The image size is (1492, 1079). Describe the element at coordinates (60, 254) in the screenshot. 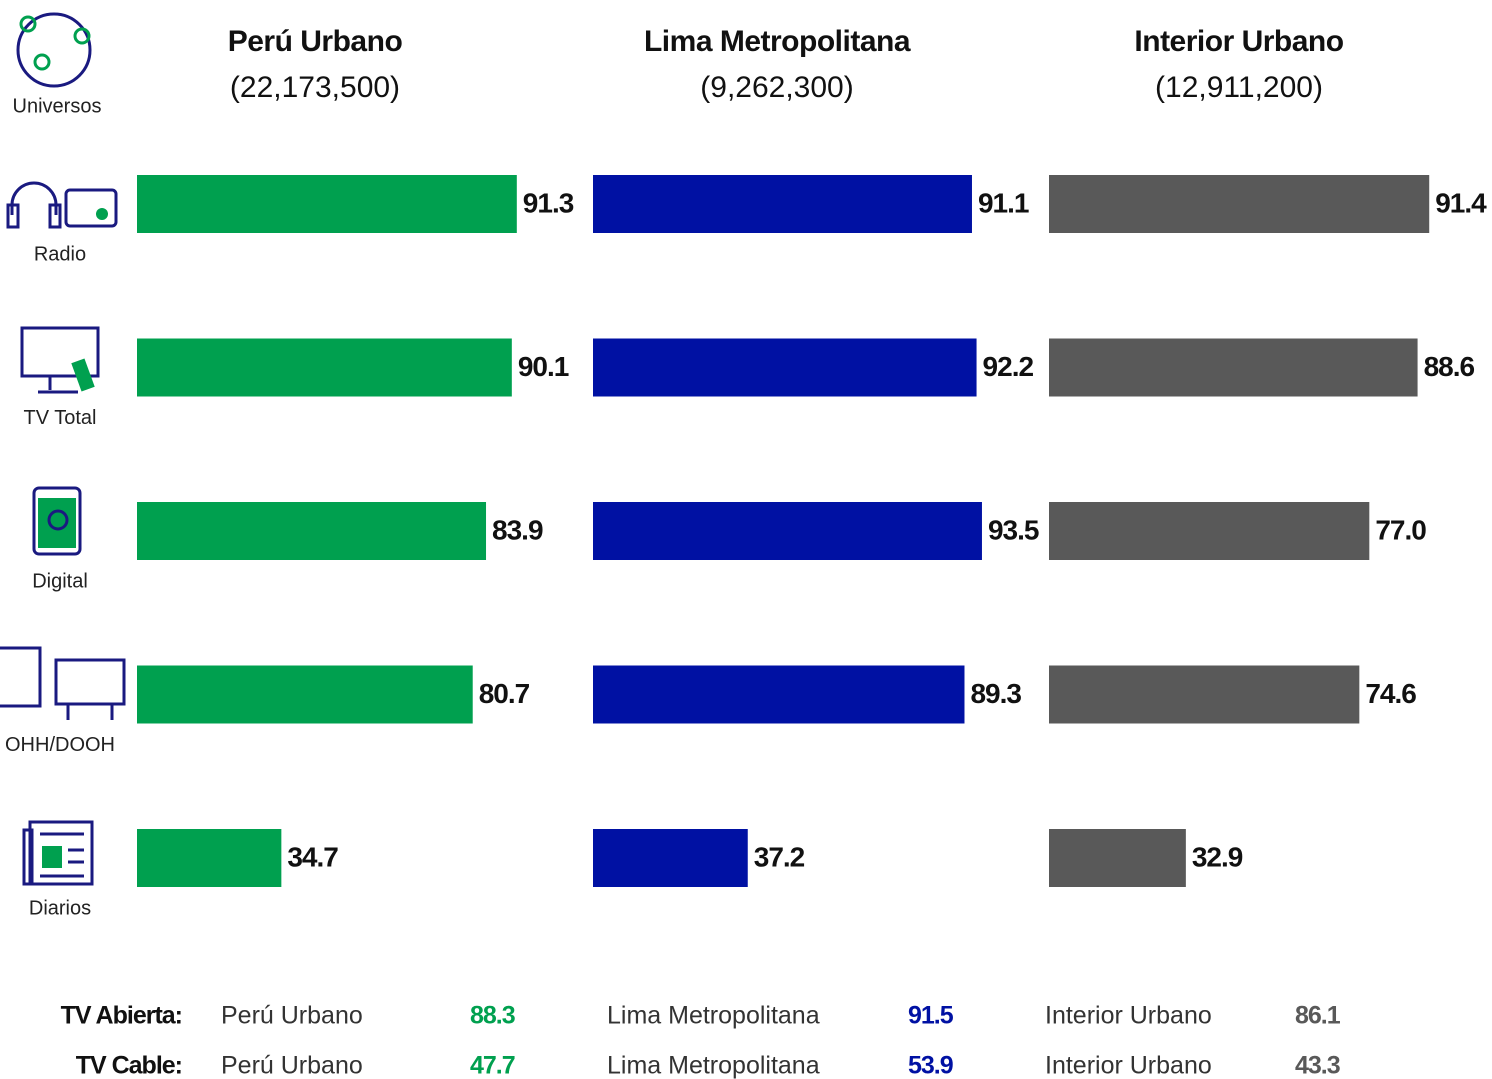

I see `category-label: Radio` at that location.